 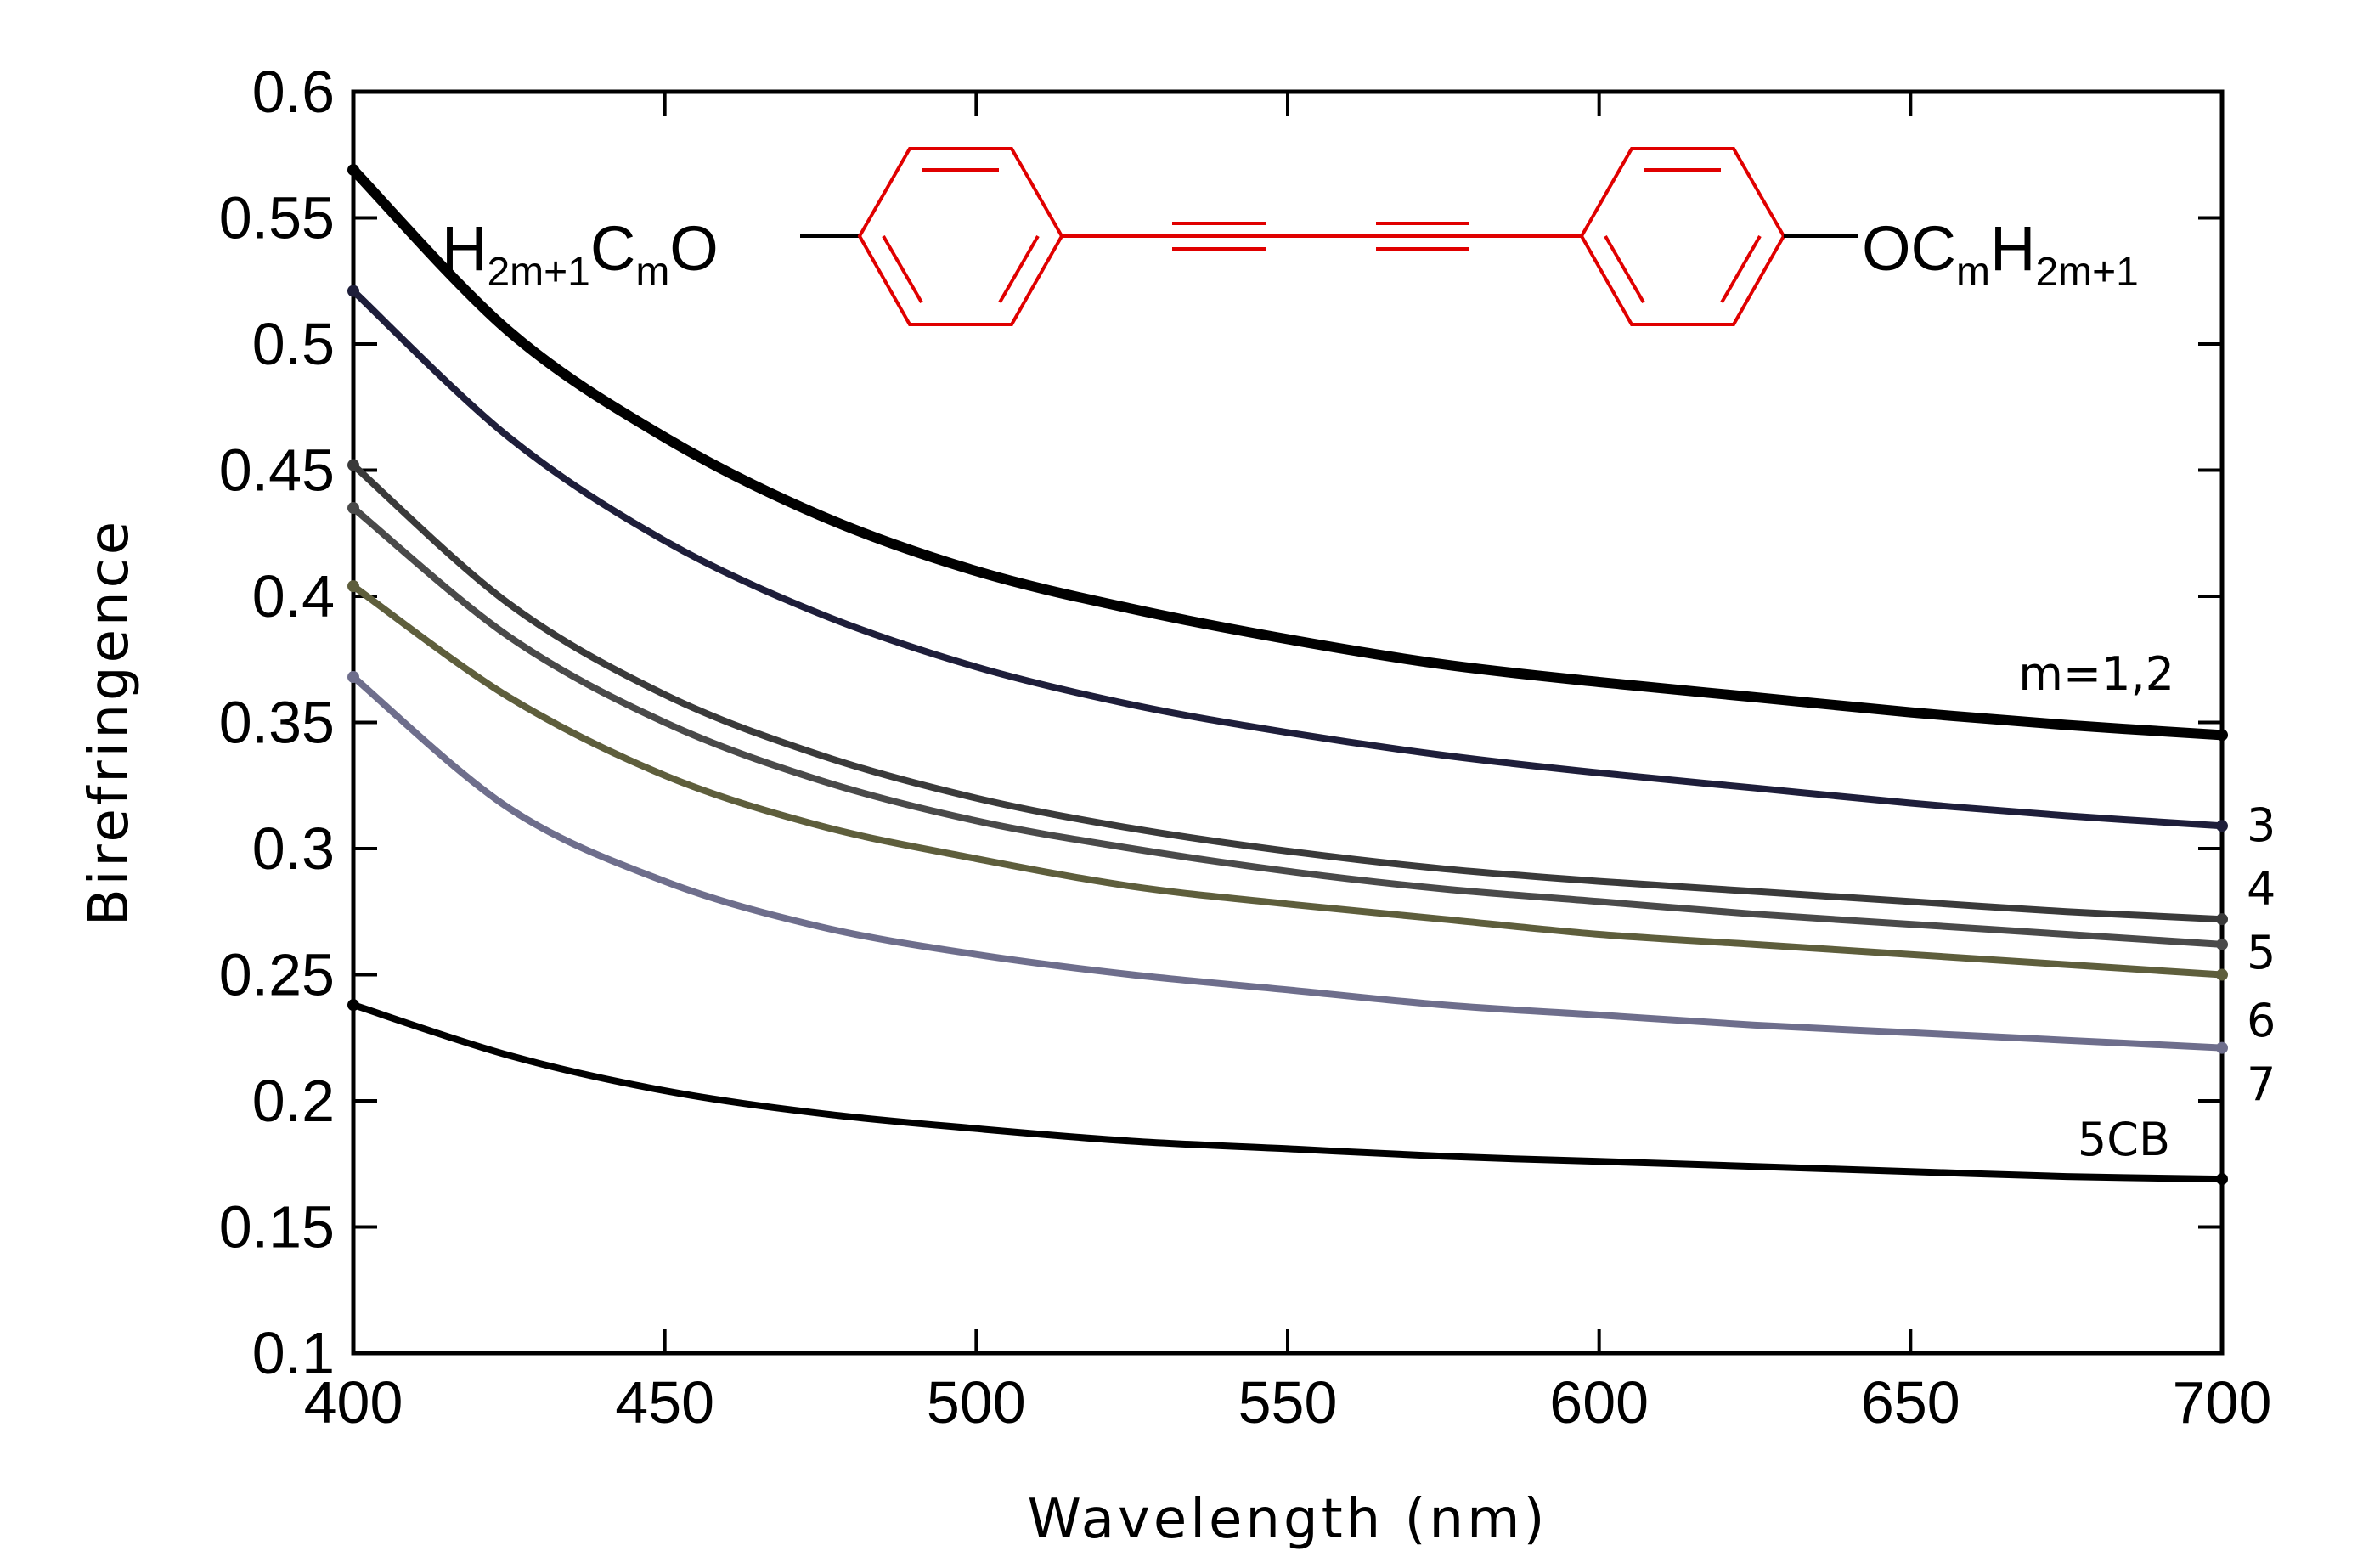 What do you see at coordinates (277, 218) in the screenshot?
I see `y-tick-label: 0.55` at bounding box center [277, 218].